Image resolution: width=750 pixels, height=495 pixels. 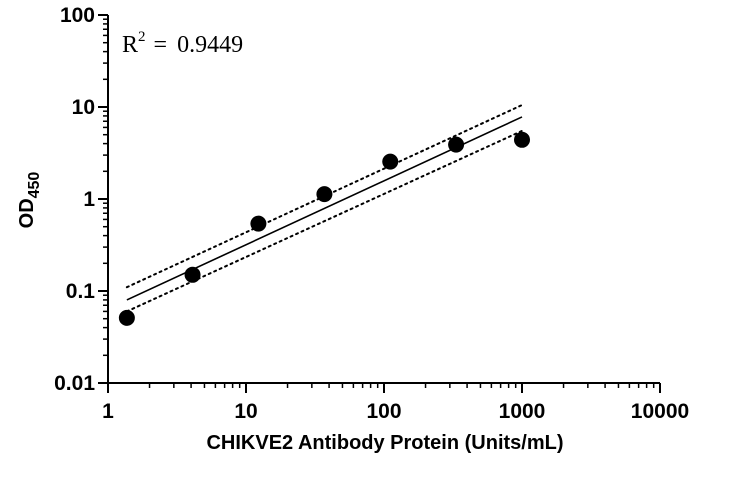 I want to click on x-tick-label: 100, so click(x=383, y=411).